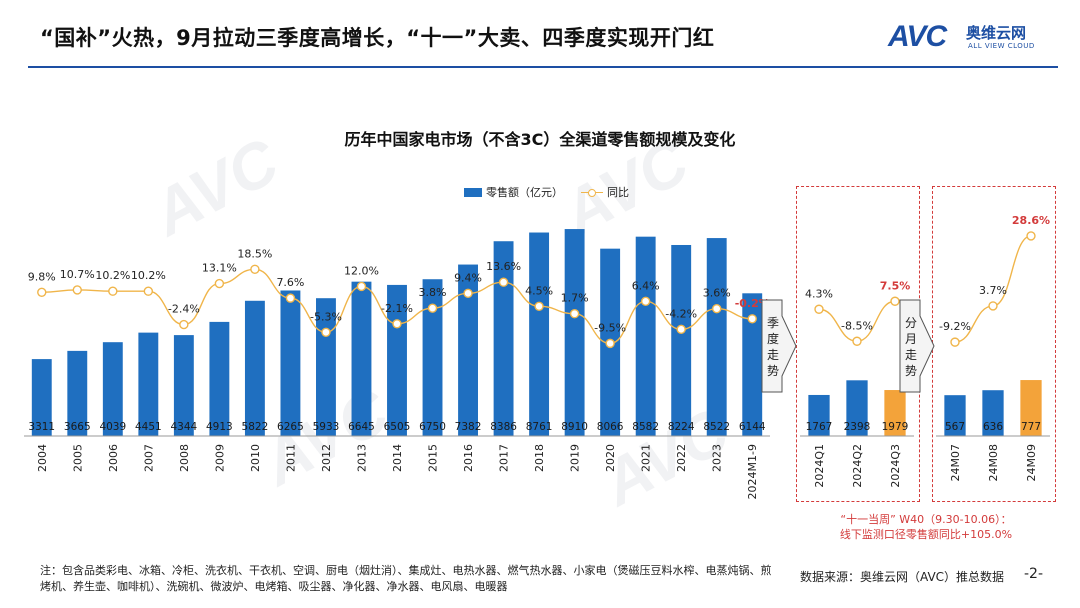 This screenshot has width=1080, height=608. What do you see at coordinates (1031, 220) in the screenshot?
I see `yoy-label: 28.6%` at bounding box center [1031, 220].